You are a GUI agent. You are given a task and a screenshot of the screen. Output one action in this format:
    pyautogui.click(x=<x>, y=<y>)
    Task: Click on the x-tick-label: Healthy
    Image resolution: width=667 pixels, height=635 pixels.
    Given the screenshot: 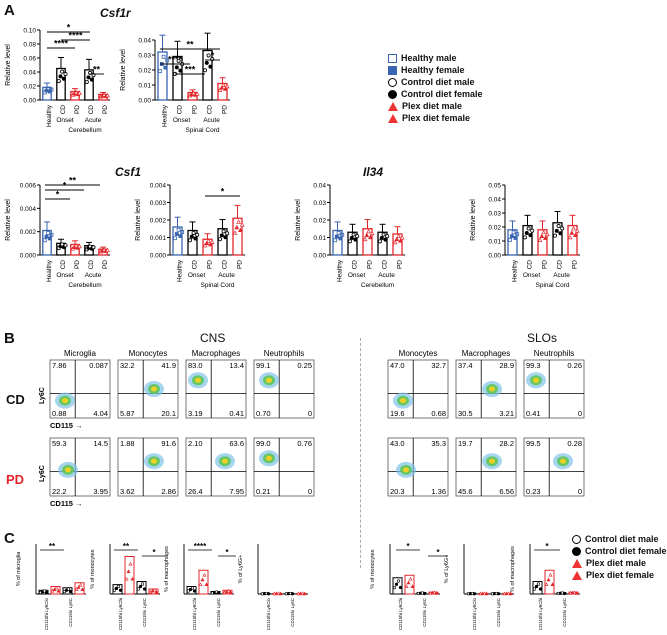 What is the action you would take?
    pyautogui.click(x=49, y=270)
    